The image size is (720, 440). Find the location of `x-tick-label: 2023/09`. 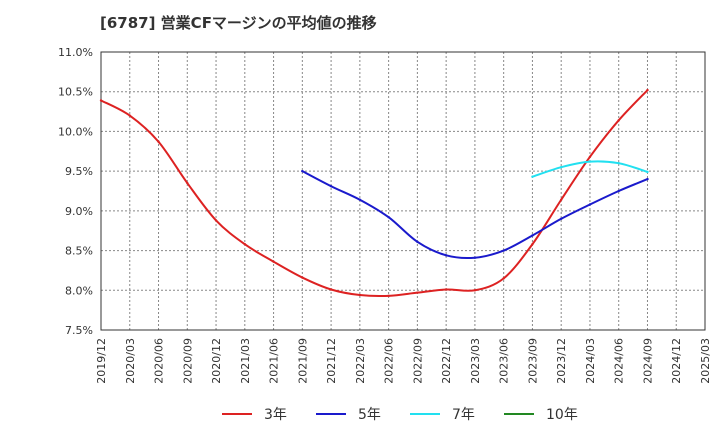

x-tick-label: 2023/09 is located at coordinates (532, 361).